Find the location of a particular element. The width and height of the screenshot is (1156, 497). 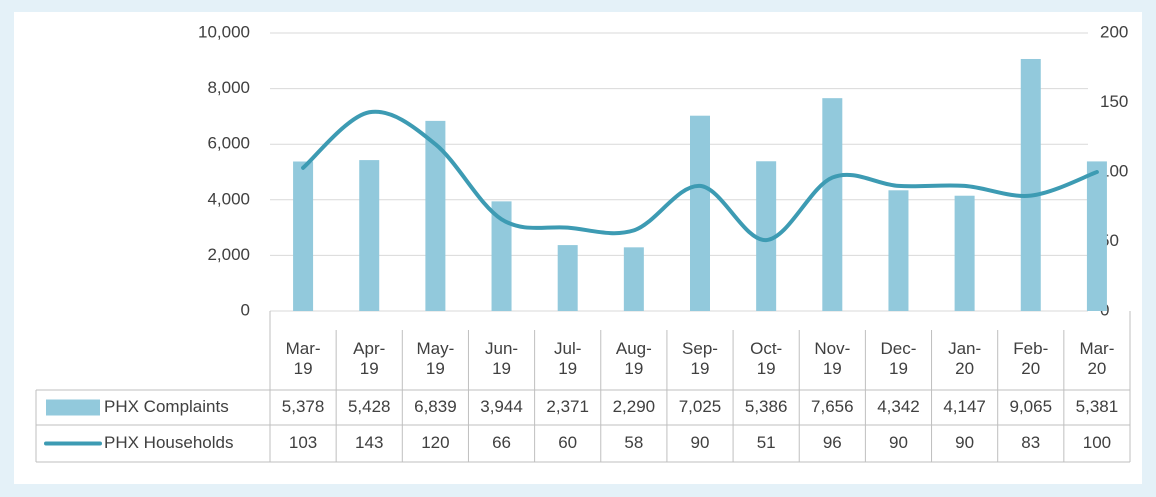

table-value: 96 is located at coordinates (832, 442).